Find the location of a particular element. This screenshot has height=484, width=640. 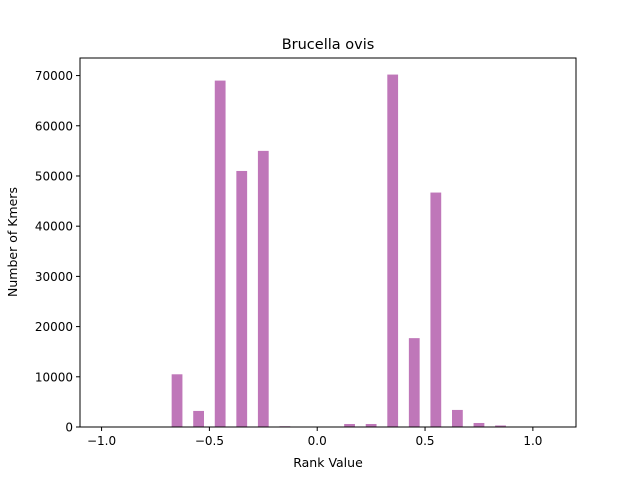

x-tick-label: 1.0 is located at coordinates (532, 441).